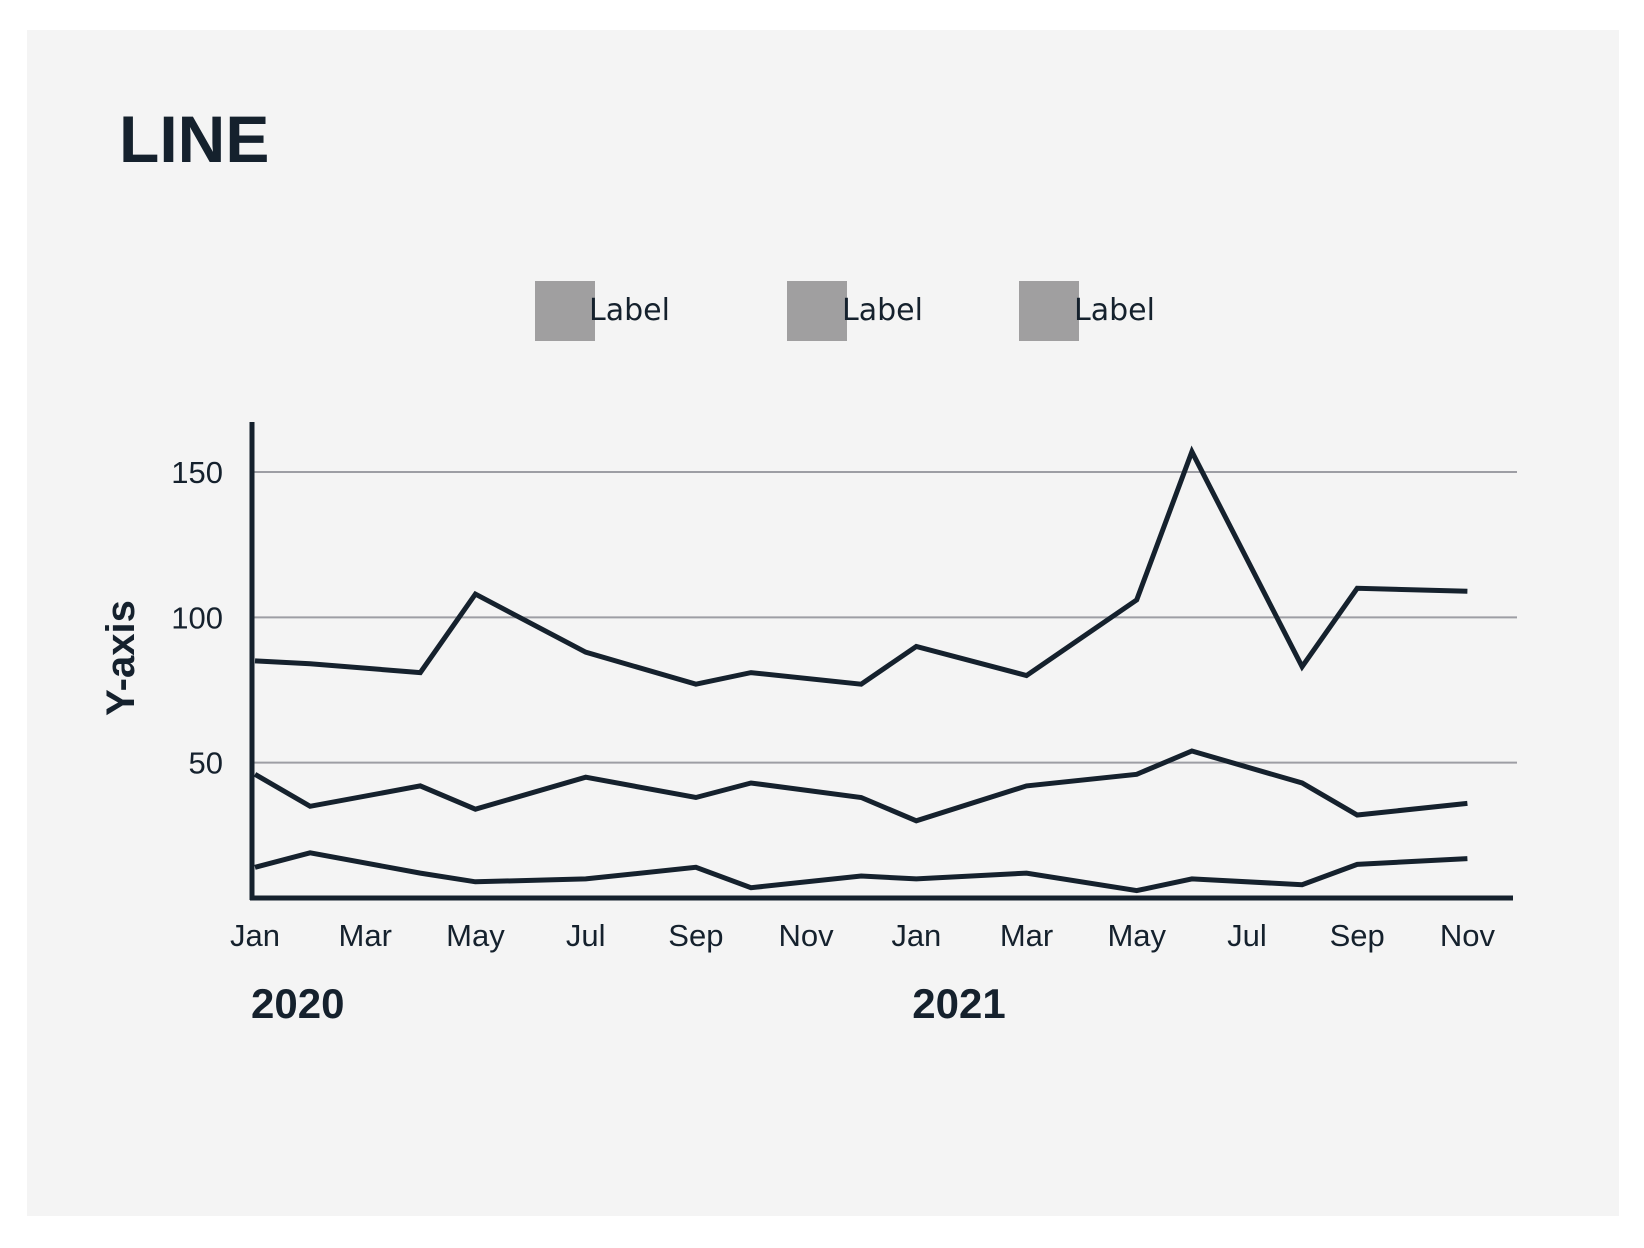 This screenshot has height=1248, width=1644. I want to click on x-tick-label-10: Jul, so click(1247, 935).